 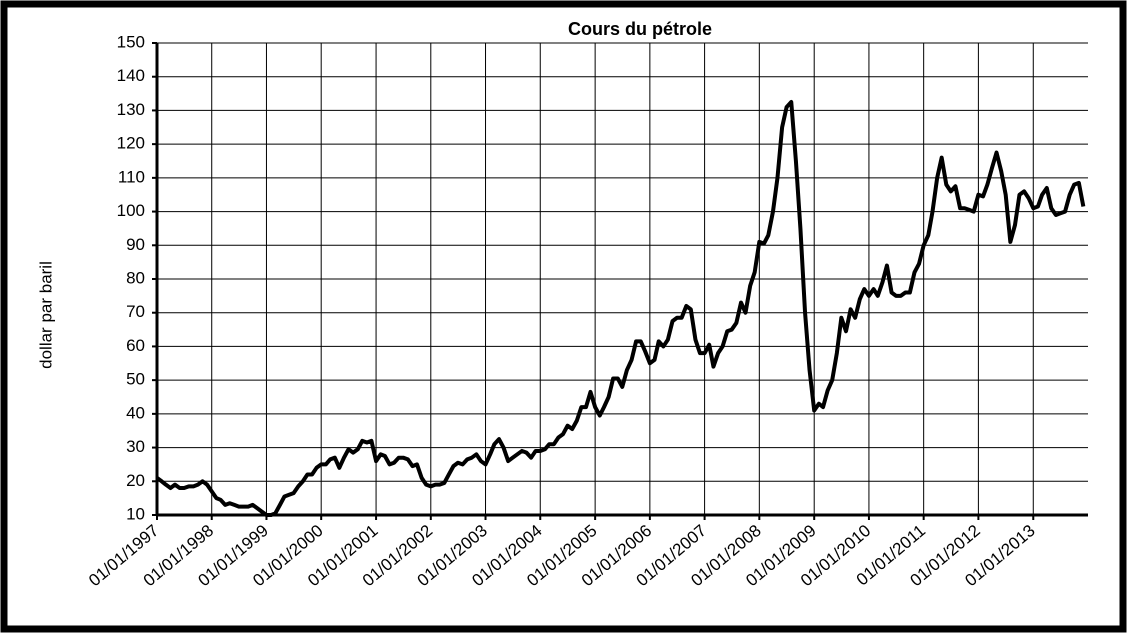 What do you see at coordinates (135, 345) in the screenshot?
I see `y-tick-label: 60` at bounding box center [135, 345].